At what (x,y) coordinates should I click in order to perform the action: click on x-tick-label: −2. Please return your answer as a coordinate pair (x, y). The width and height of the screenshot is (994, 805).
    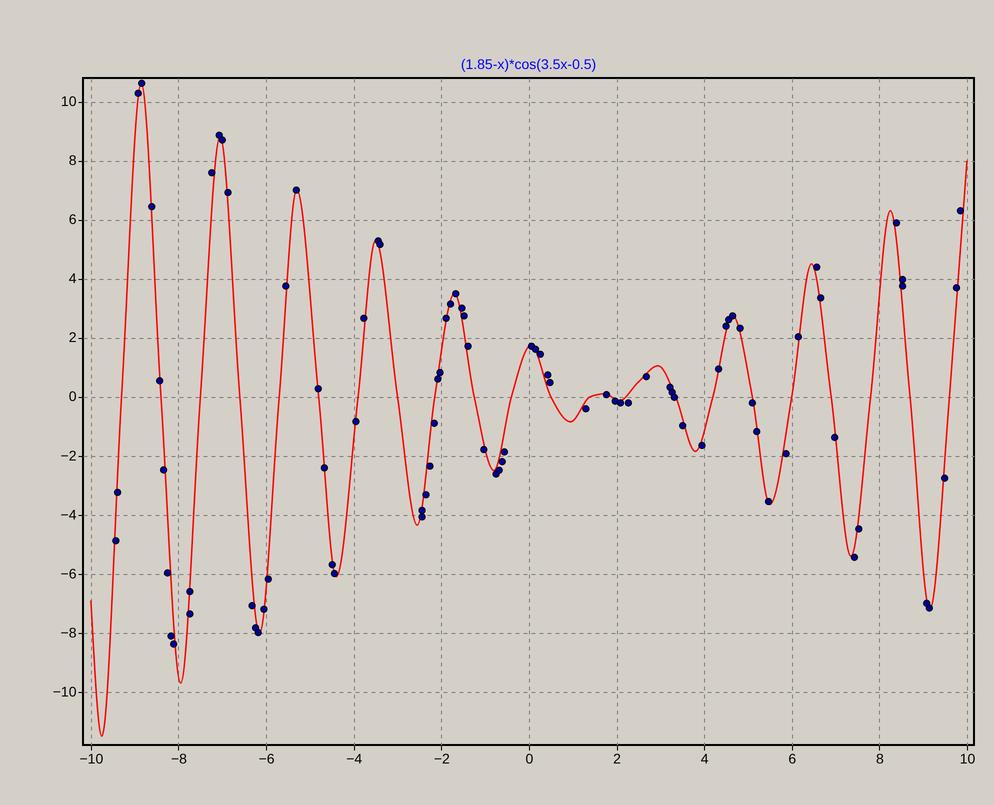
    Looking at the image, I should click on (442, 758).